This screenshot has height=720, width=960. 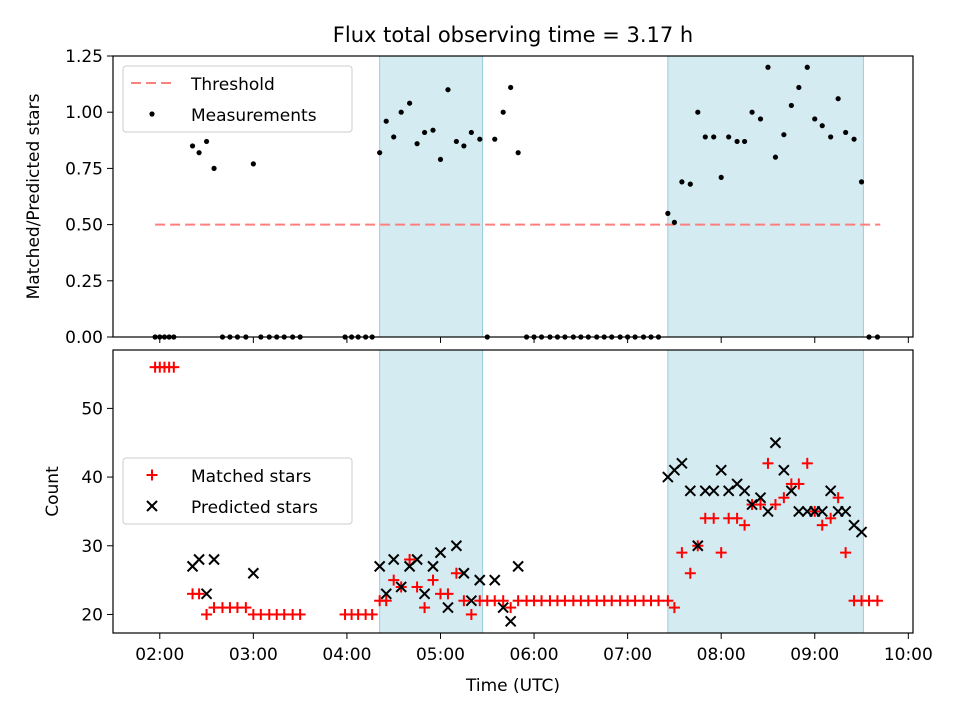 I want to click on legend-matched-swatch, so click(x=152, y=475).